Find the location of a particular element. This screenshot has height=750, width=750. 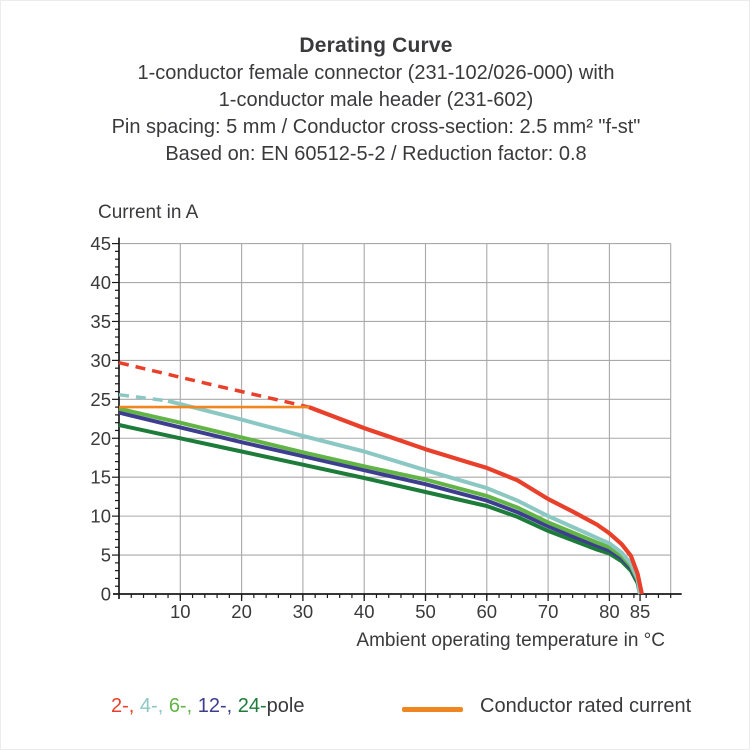

x-tick-label: 70 is located at coordinates (548, 611).